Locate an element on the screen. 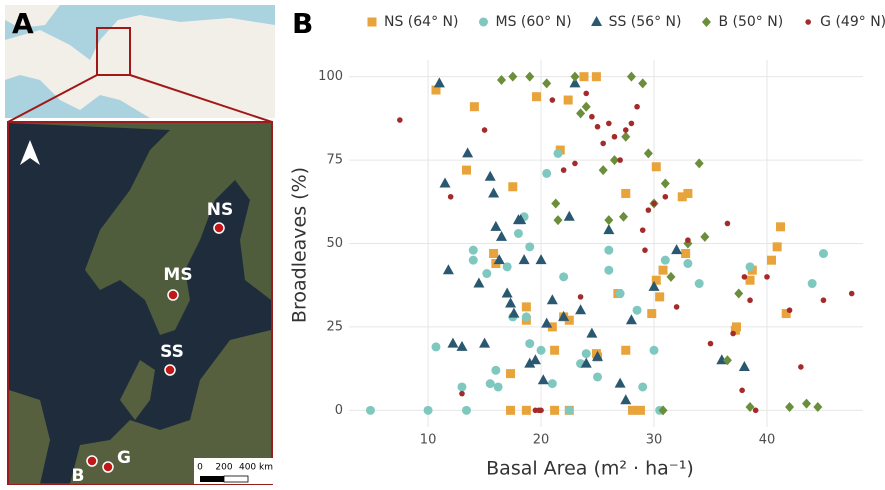  north-arrow is located at coordinates (30, 152).